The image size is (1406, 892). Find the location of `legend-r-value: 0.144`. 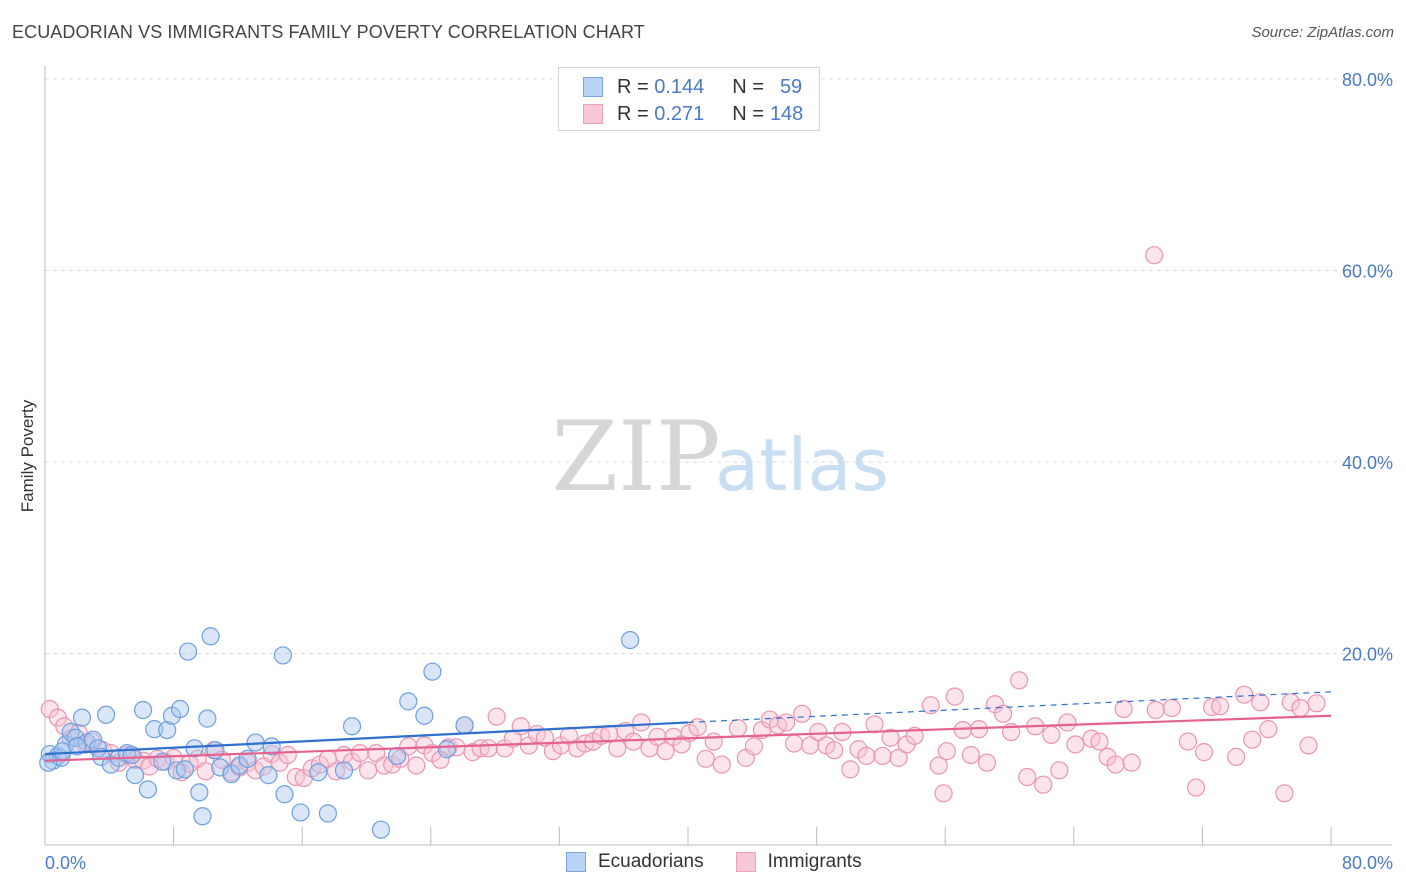

legend-r-value: 0.144 is located at coordinates (679, 86).